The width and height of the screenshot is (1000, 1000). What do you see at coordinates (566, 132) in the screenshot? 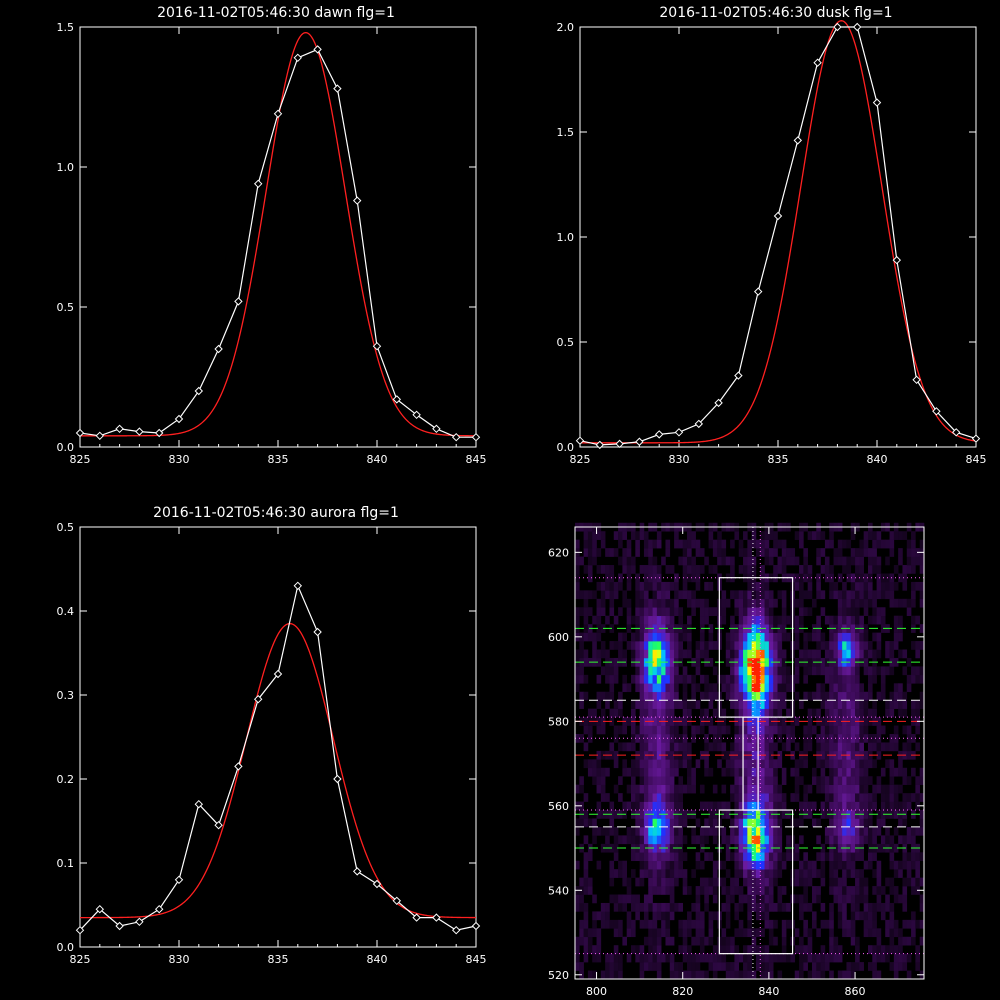
I see `y-tick-label: 1.5` at bounding box center [566, 132].